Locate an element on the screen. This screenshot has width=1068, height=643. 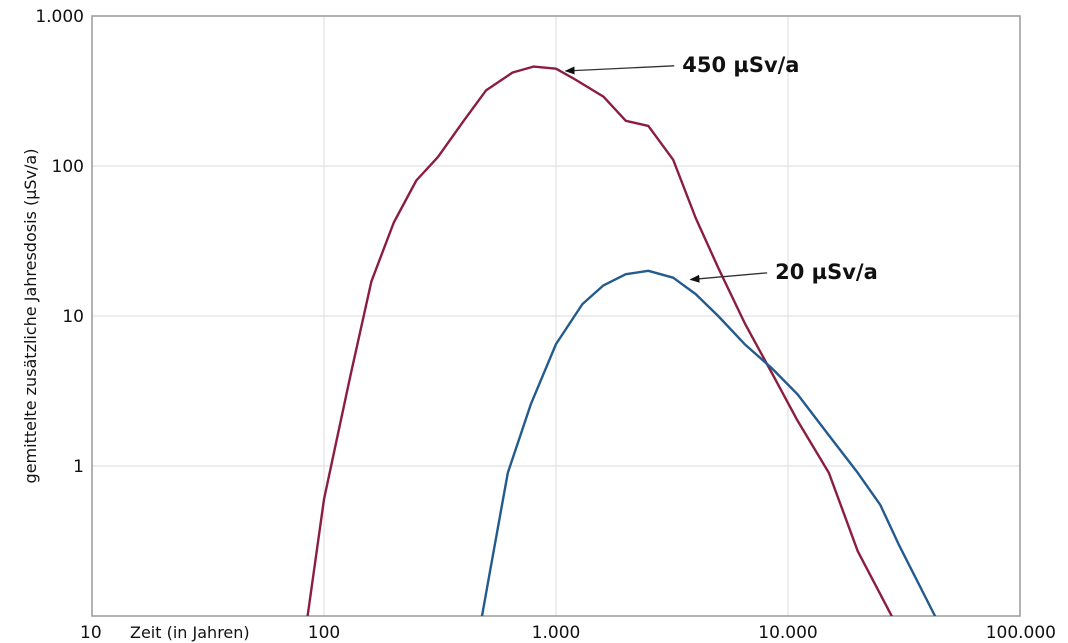
y-tick-label: 10 is located at coordinates (73, 317).